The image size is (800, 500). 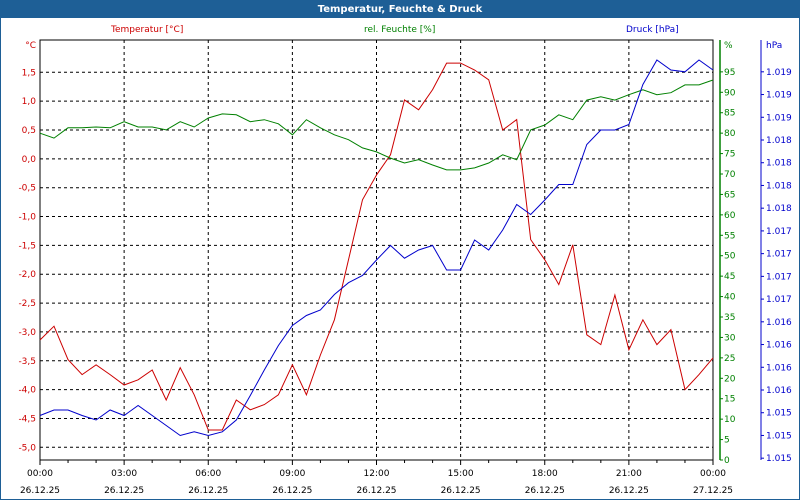 What do you see at coordinates (729, 318) in the screenshot?
I see `humidity-tick-label: 35` at bounding box center [729, 318].